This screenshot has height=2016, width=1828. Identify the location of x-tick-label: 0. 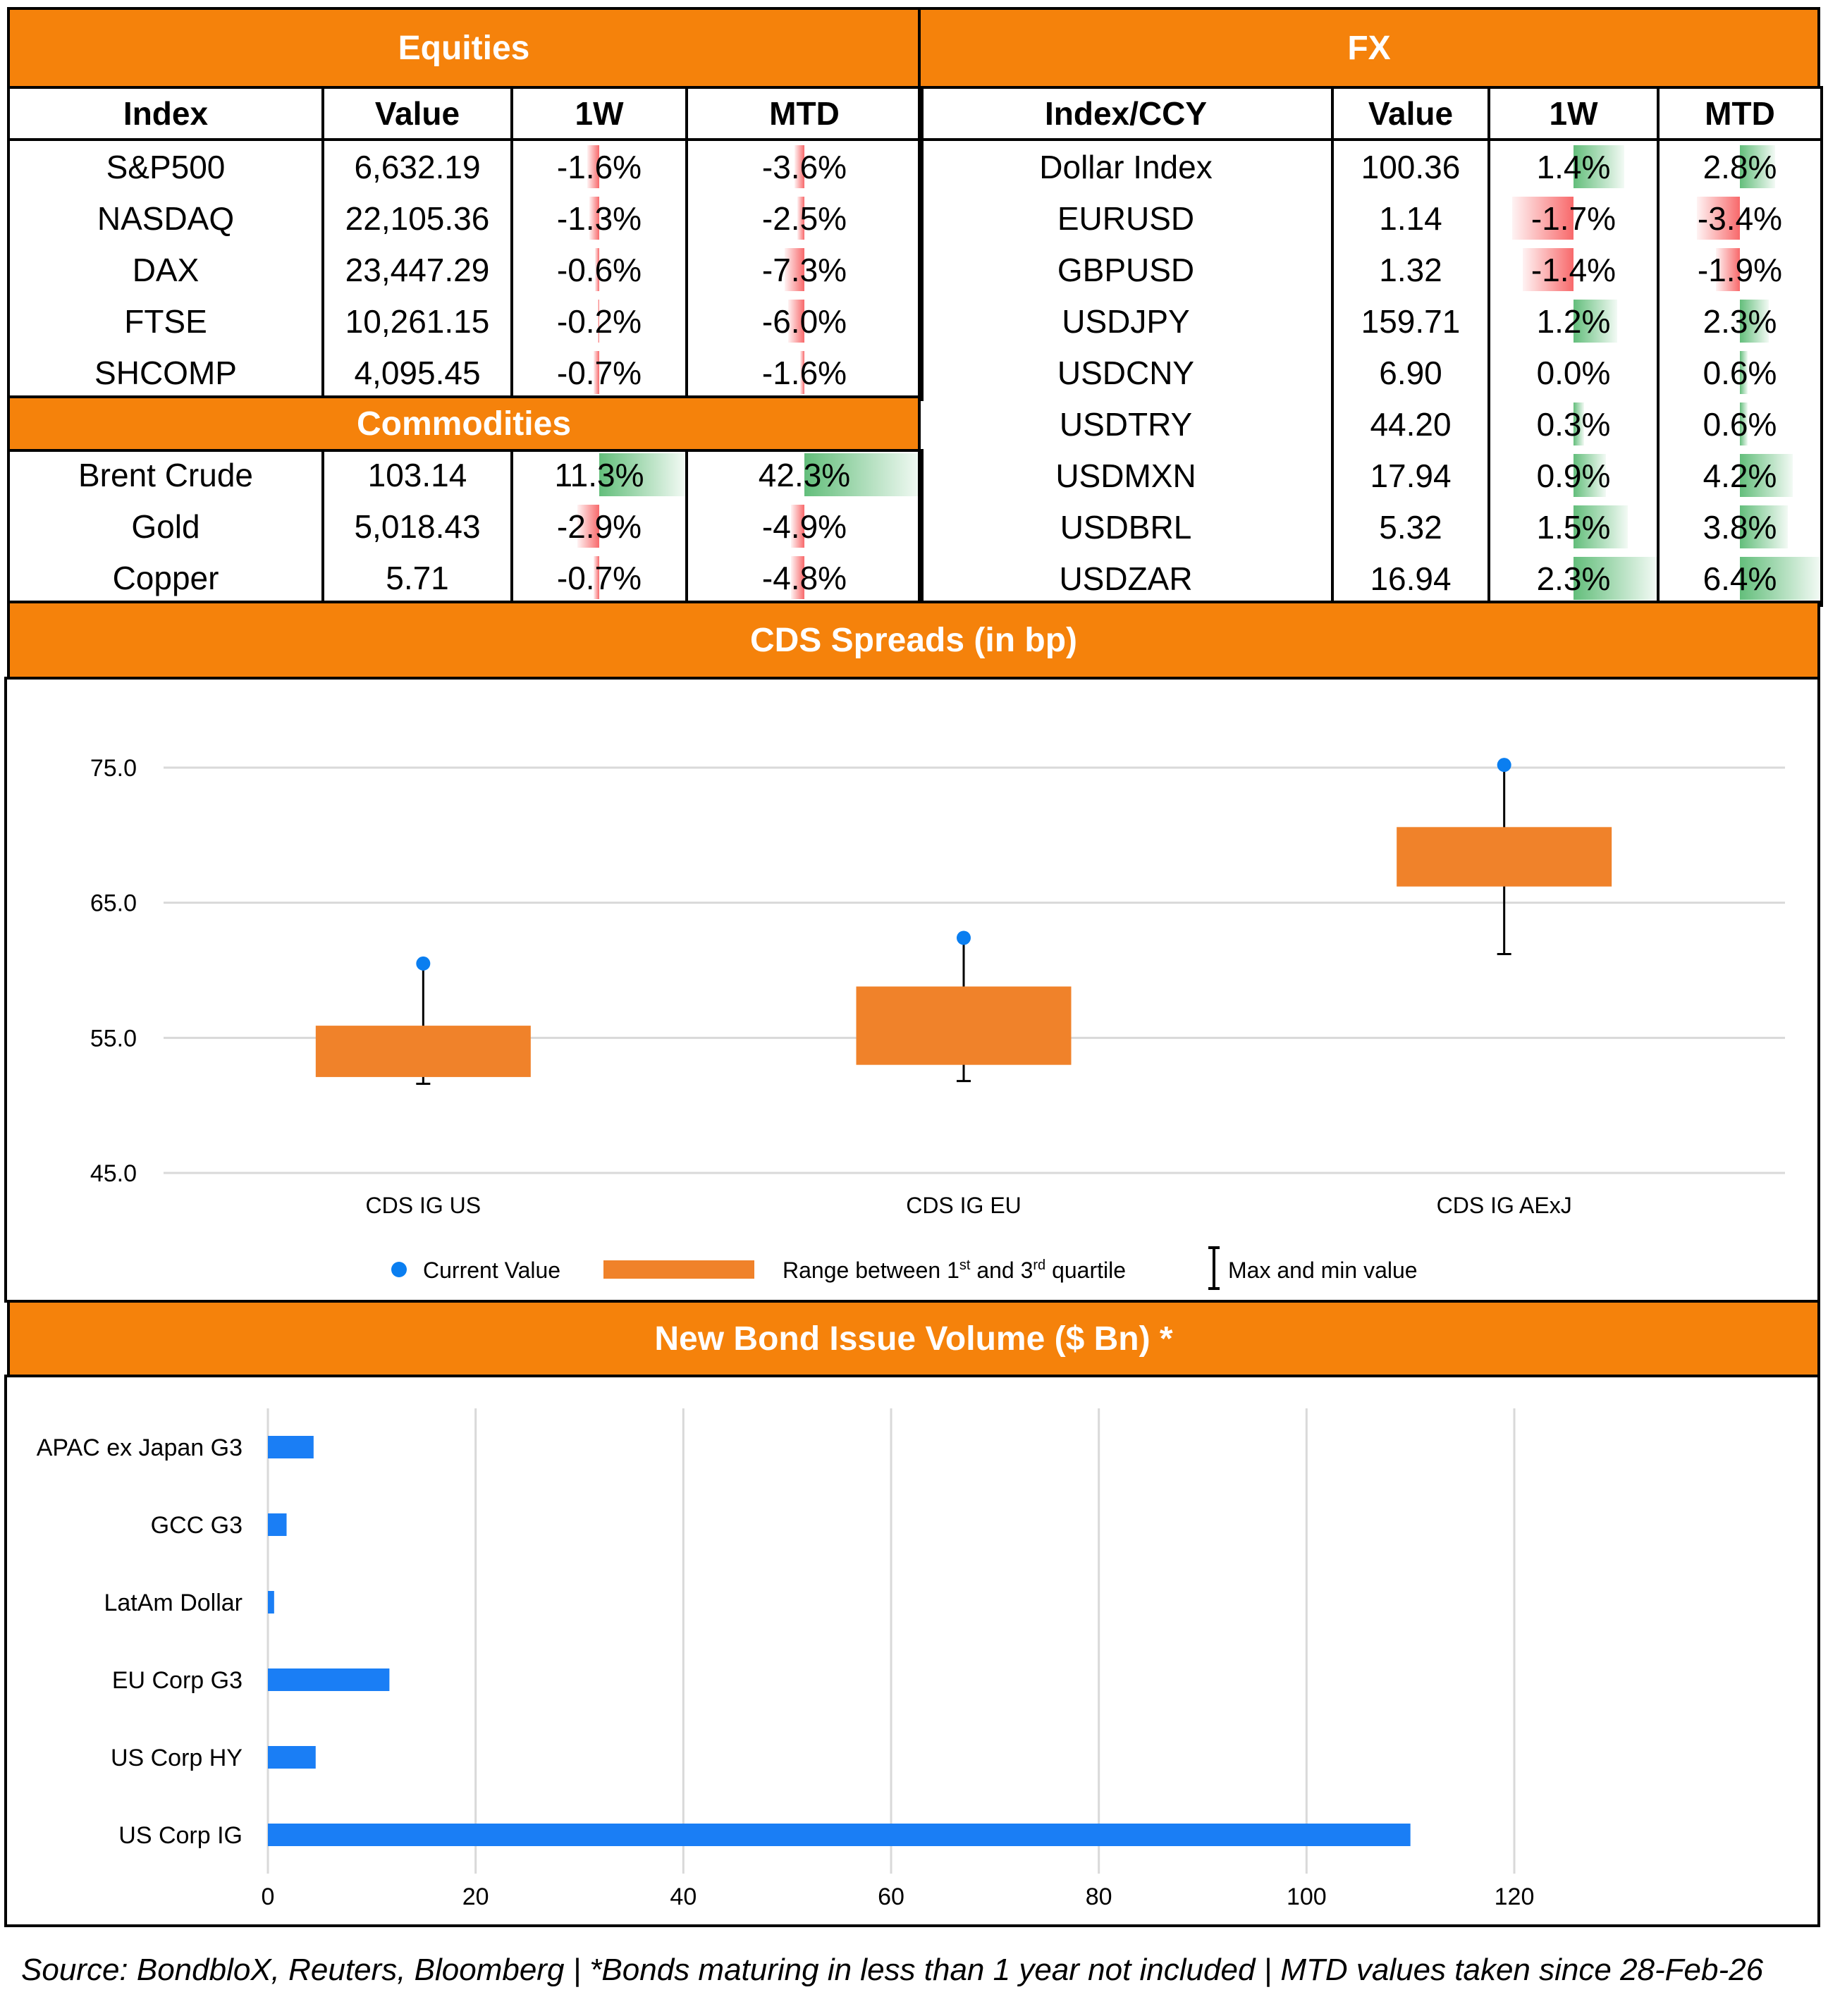
(268, 1896).